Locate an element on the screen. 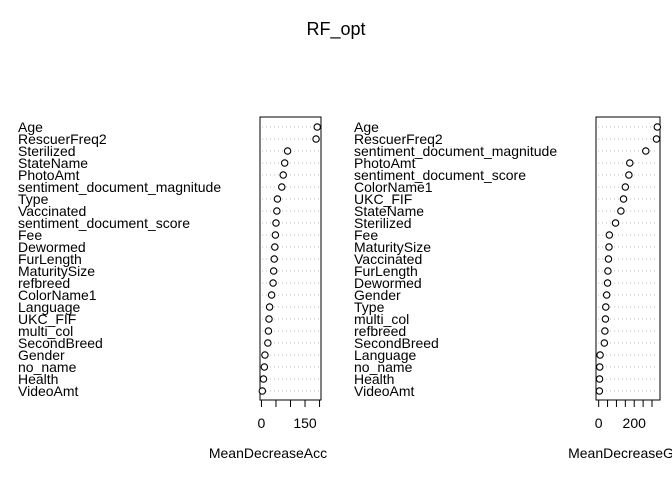  x-tick-label: 150 is located at coordinates (305, 423).